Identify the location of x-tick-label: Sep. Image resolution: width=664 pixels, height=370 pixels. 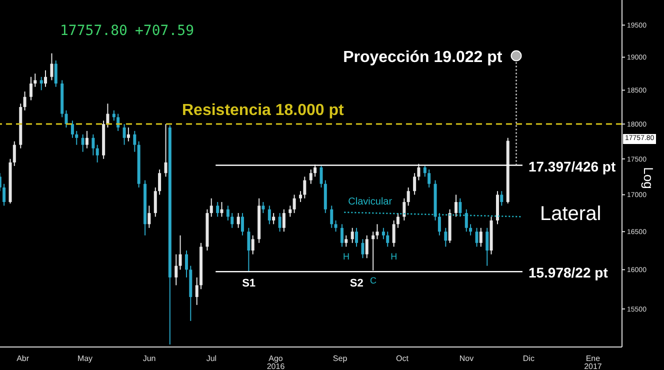
(340, 358).